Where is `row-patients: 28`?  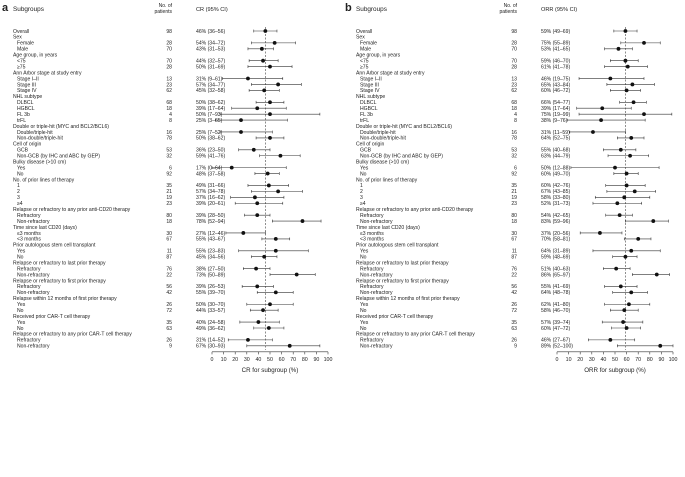 row-patients: 28 is located at coordinates (514, 44).